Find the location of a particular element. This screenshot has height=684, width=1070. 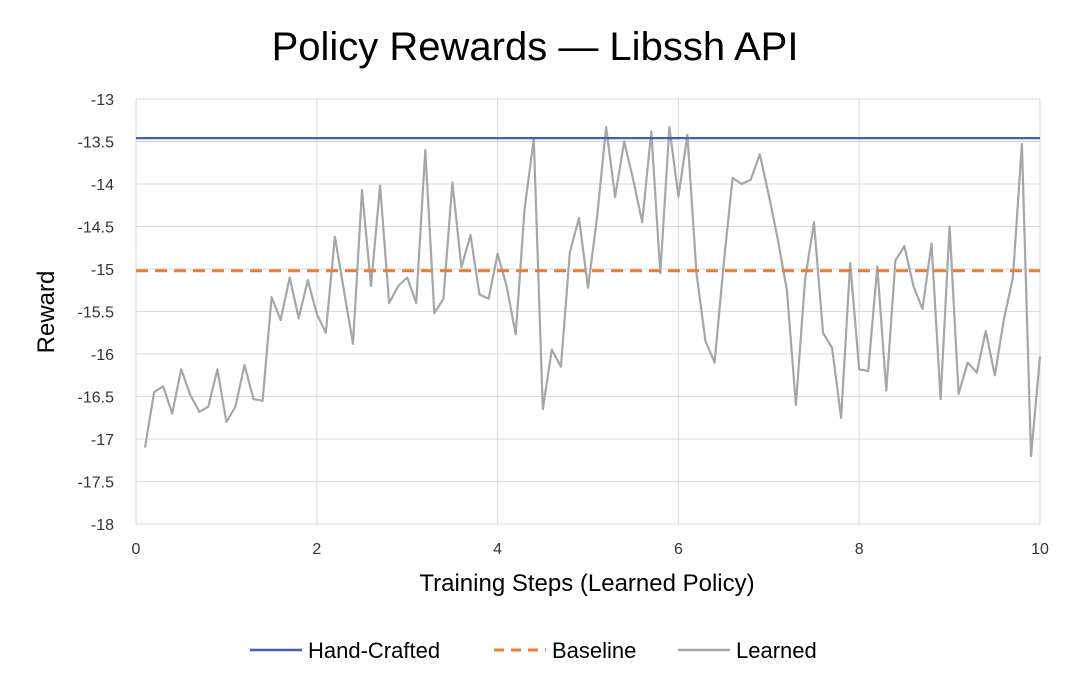

y-tick-label: -17 is located at coordinates (102, 440).